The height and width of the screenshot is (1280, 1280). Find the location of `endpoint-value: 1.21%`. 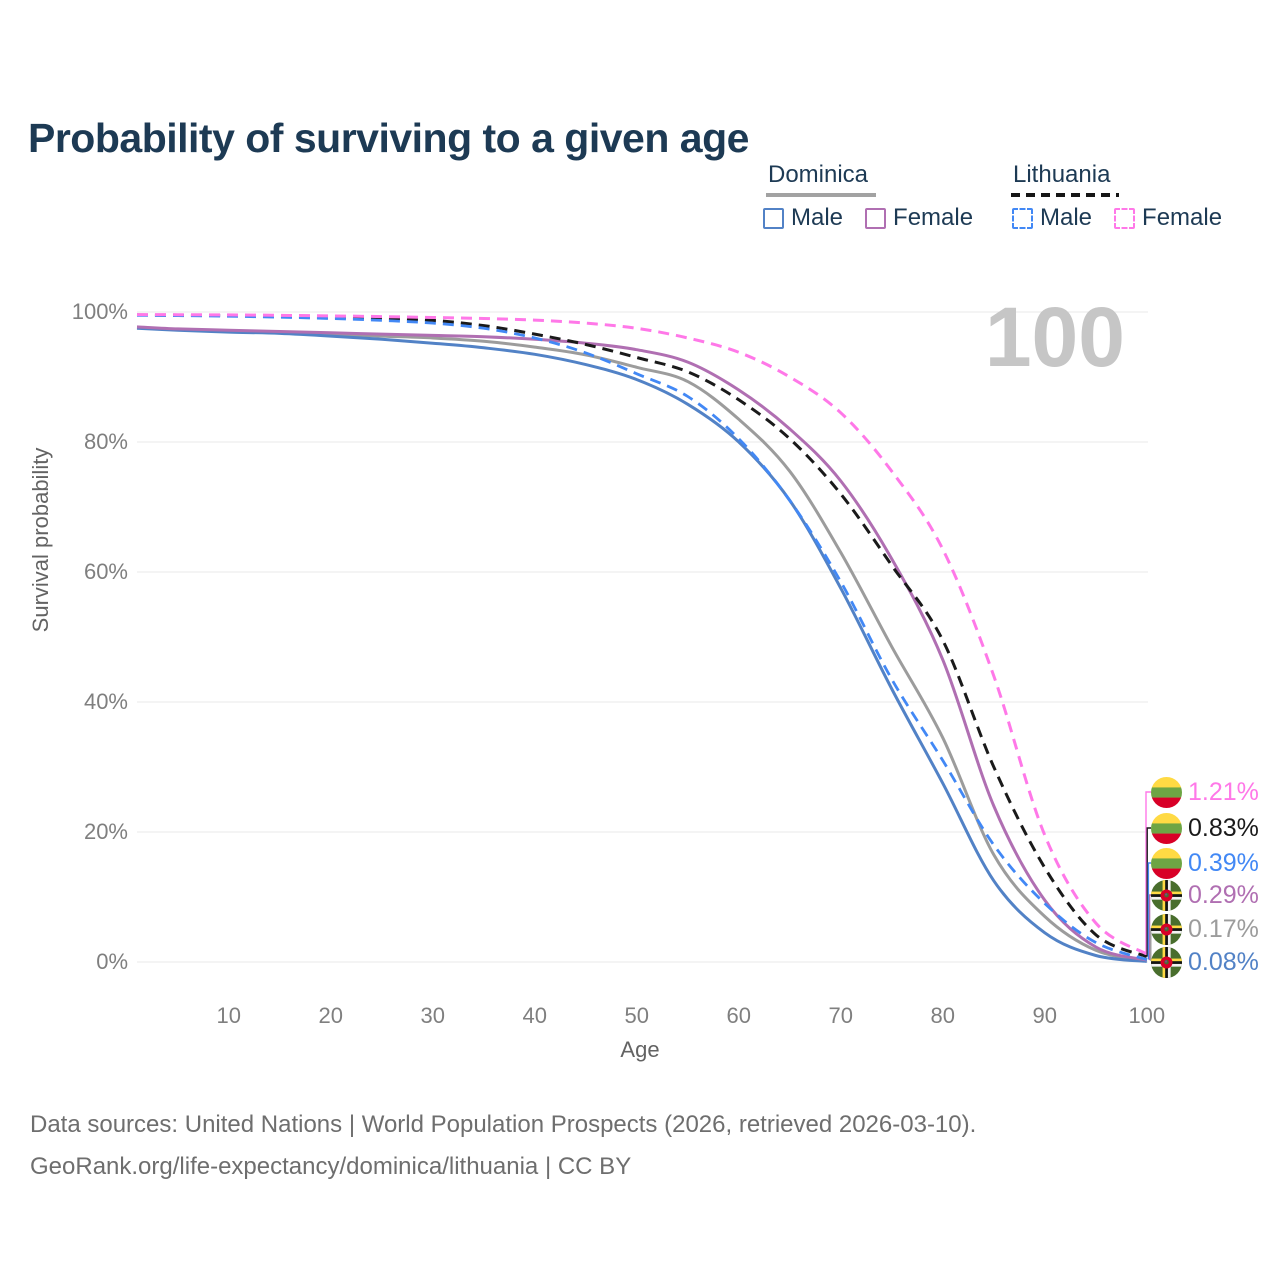

endpoint-value: 1.21% is located at coordinates (1223, 791).